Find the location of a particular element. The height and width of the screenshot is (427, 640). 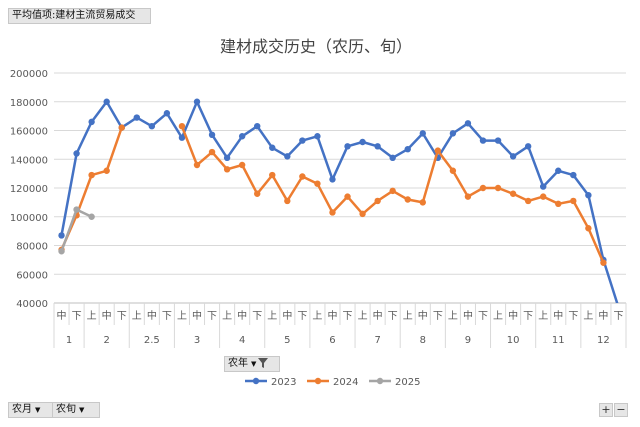

row-field-dekad-label: 农旬 is located at coordinates (66, 409).